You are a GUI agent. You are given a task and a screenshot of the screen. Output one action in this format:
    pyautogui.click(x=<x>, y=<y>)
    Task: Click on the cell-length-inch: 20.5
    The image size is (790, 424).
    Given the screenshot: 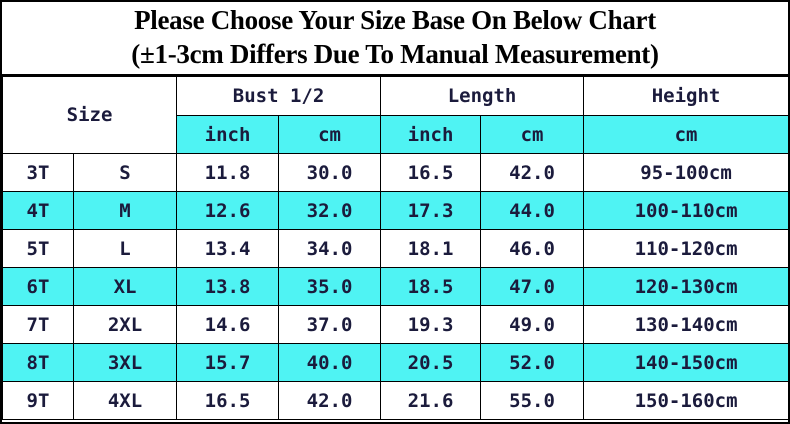 What is the action you would take?
    pyautogui.click(x=431, y=362)
    